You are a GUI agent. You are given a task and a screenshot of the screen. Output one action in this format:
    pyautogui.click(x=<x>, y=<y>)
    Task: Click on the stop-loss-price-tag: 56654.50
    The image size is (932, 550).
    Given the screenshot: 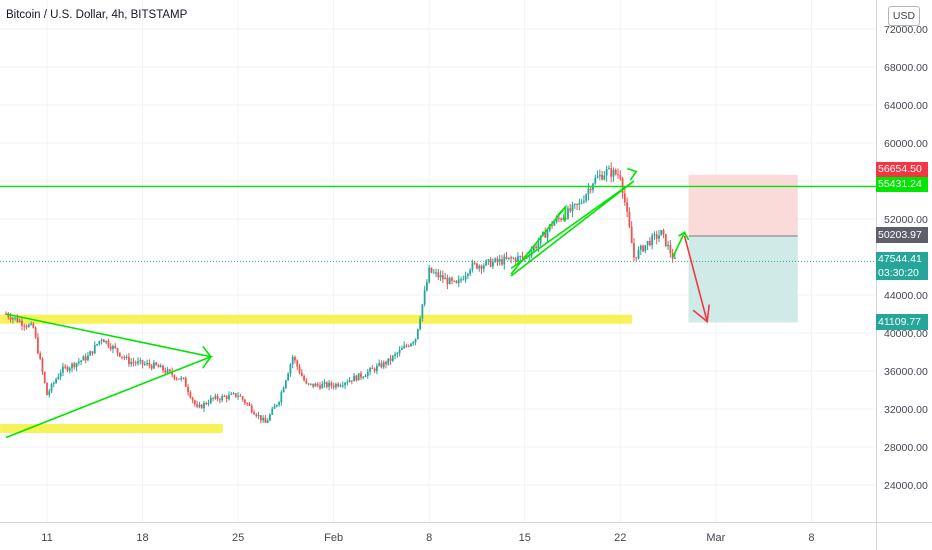 What is the action you would take?
    pyautogui.click(x=902, y=169)
    